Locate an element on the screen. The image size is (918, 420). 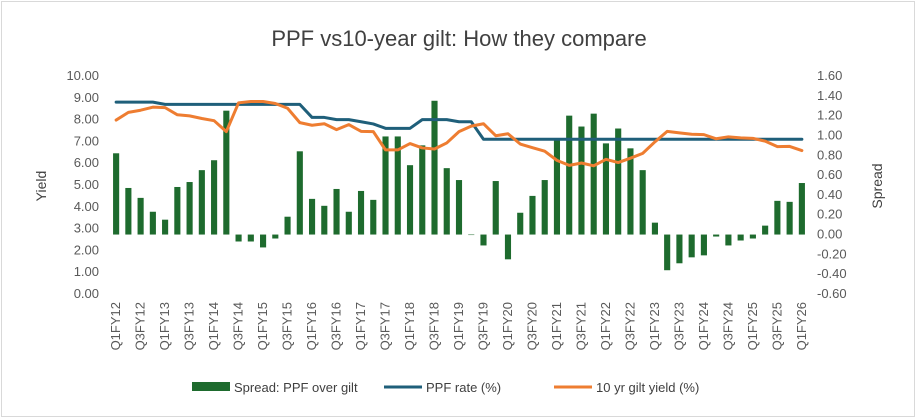
left-tick-label: 9.00 is located at coordinates (86, 97).